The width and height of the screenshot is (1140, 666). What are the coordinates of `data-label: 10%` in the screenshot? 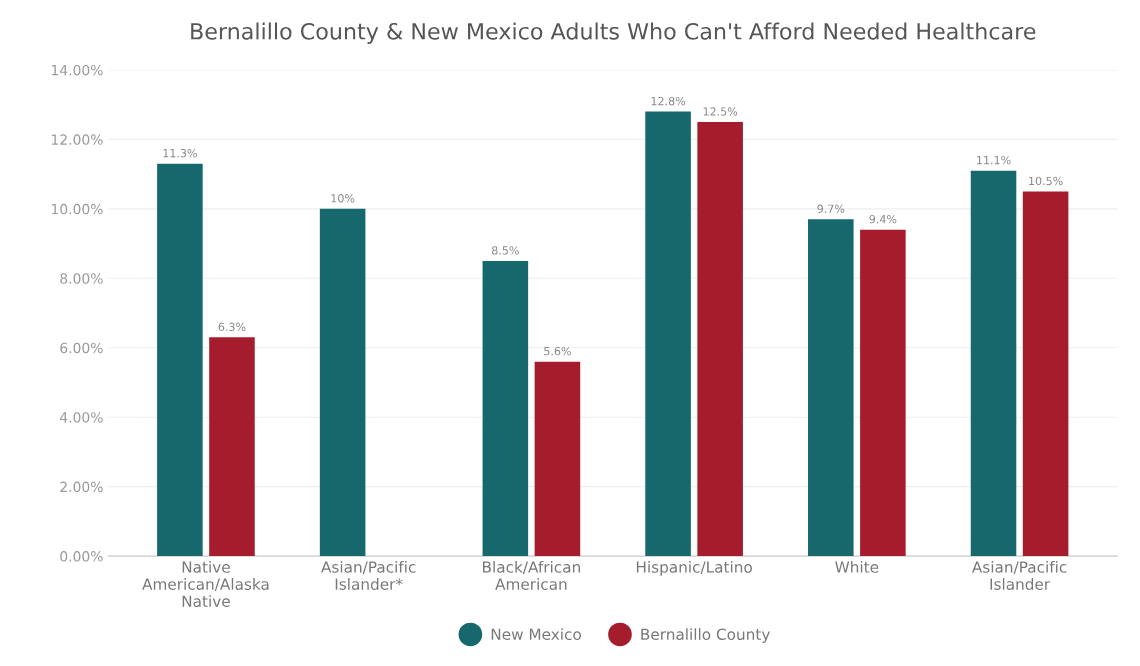 It's located at (343, 198).